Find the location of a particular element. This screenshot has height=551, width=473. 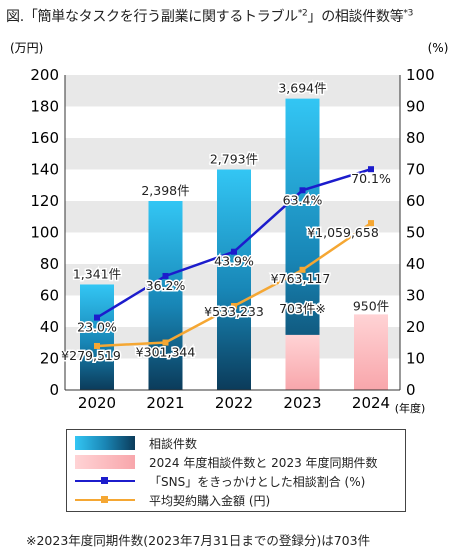

x-tick-label: 2021 is located at coordinates (165, 403).